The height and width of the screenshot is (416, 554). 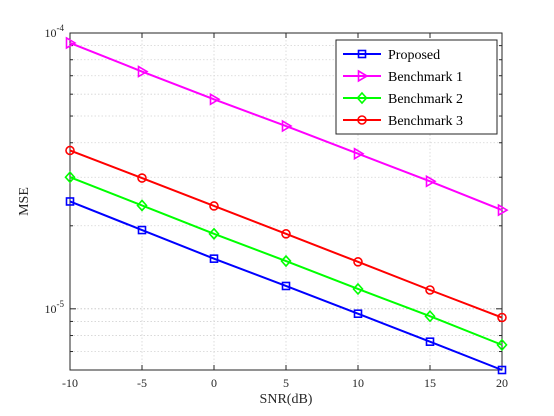 I want to click on y-tick-label: 10⁻⁴, so click(x=55, y=31).